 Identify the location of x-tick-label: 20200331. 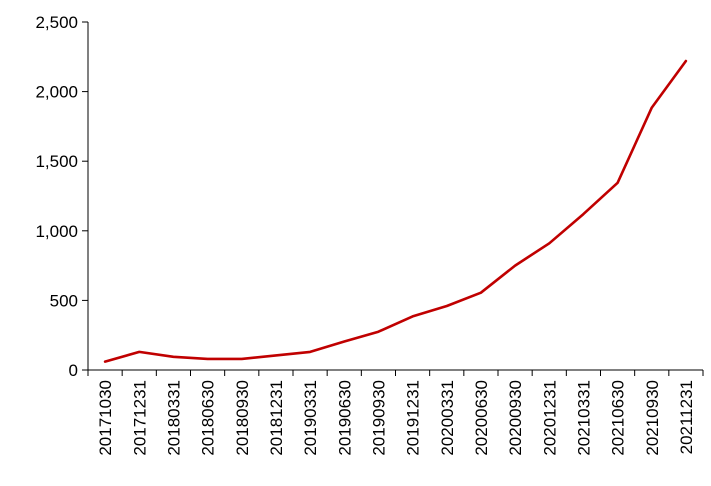
(447, 418).